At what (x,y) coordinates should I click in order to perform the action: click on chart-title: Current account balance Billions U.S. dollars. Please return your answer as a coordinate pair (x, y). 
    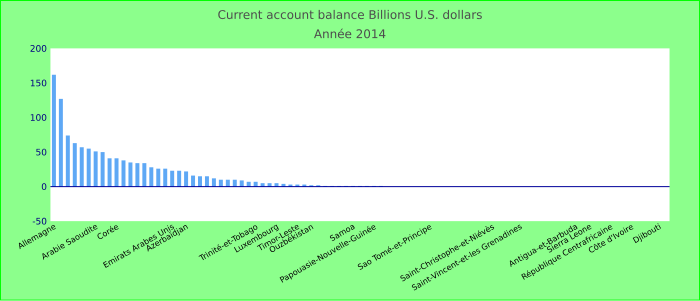
    Looking at the image, I should click on (350, 15).